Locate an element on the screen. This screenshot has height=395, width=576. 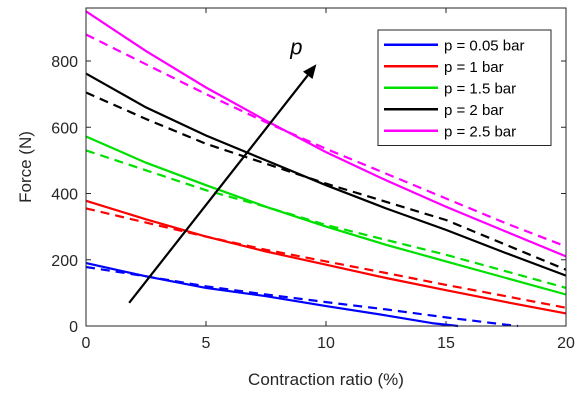
x-tick-label: 15 is located at coordinates (446, 343).